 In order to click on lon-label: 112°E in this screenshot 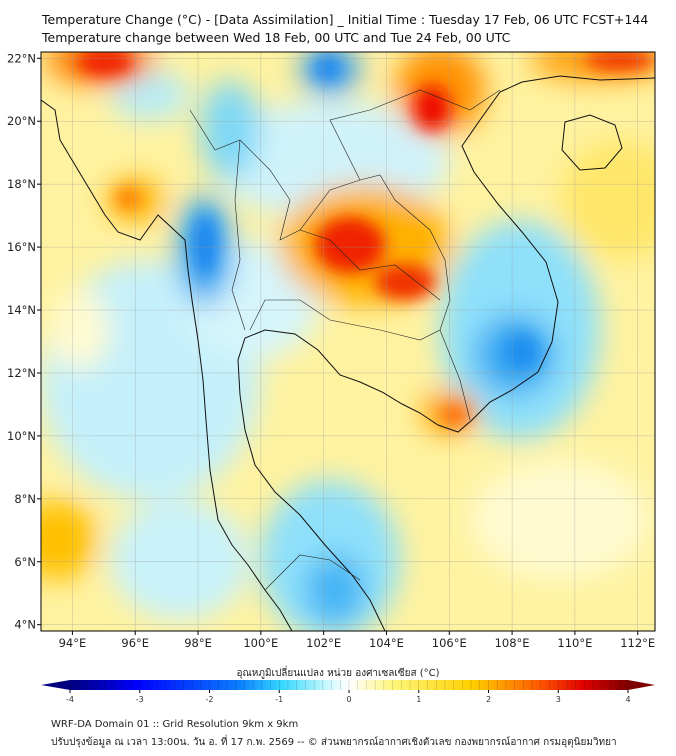, I will do `click(637, 643)`.